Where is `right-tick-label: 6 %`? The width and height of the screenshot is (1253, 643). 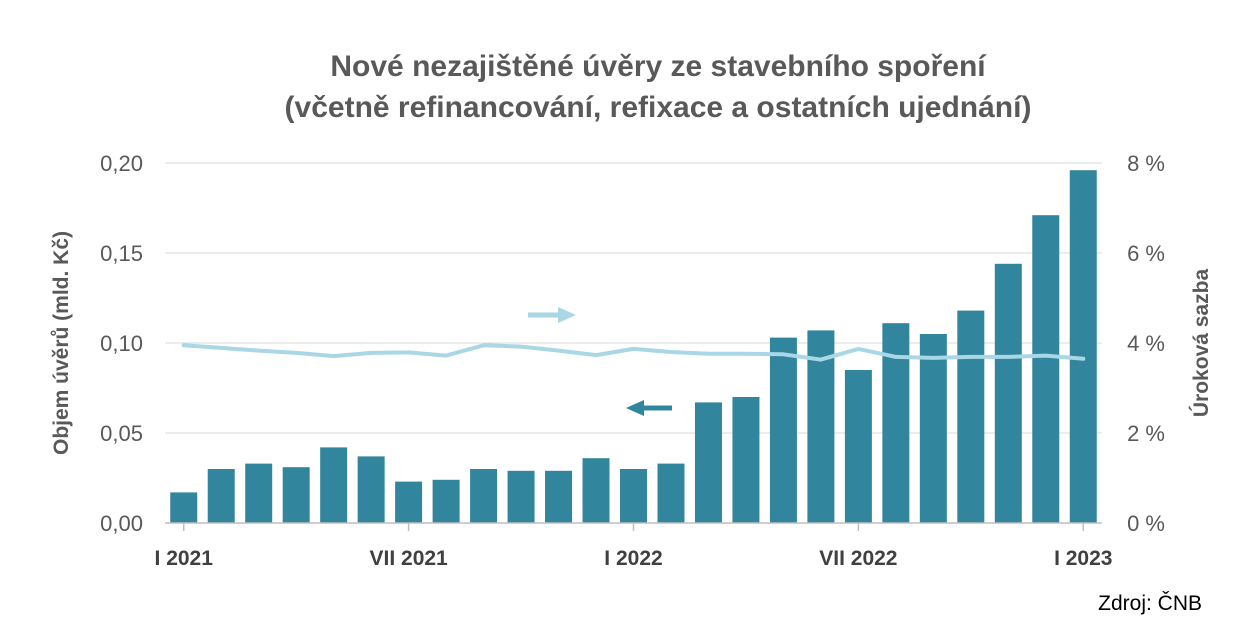 right-tick-label: 6 % is located at coordinates (1146, 253).